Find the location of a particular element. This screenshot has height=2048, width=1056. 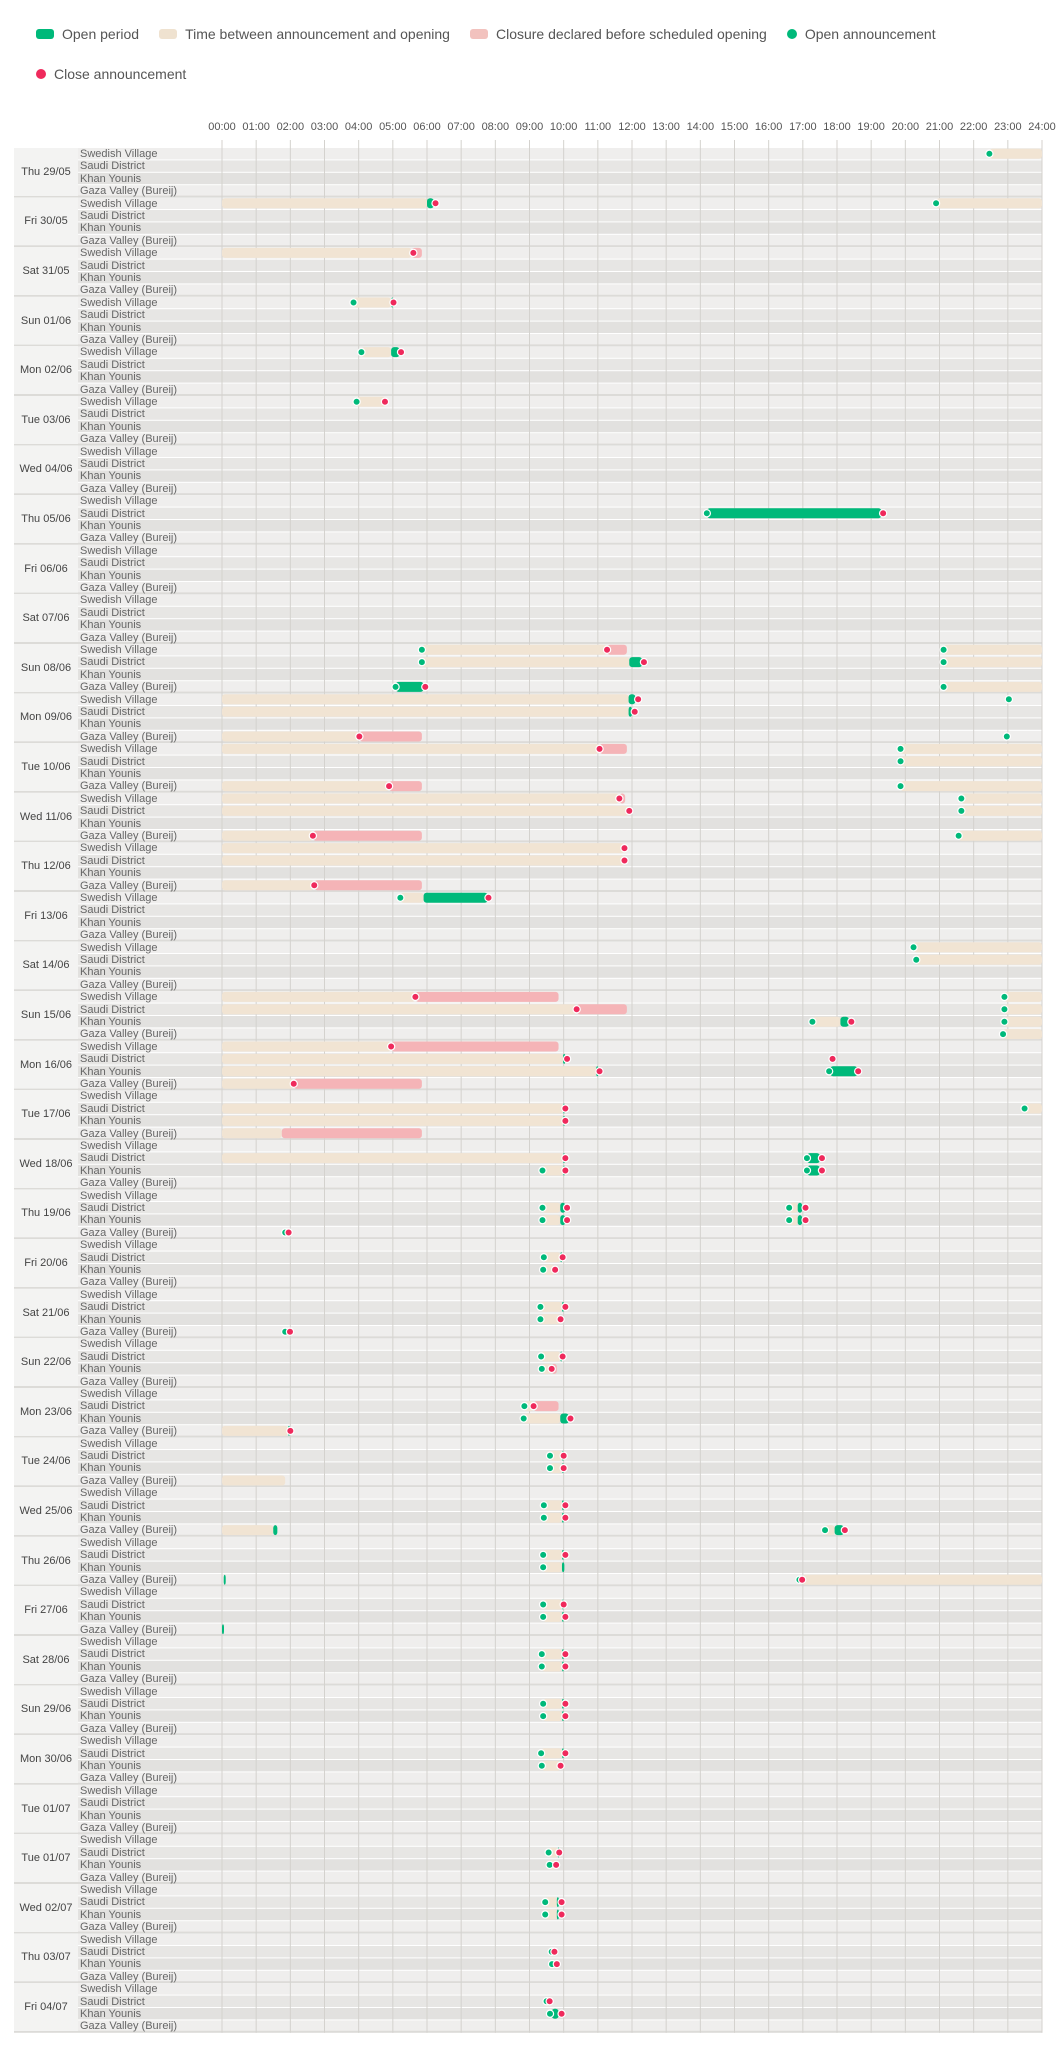

legend-item-close-announcement: Close announcement is located at coordinates (111, 74).